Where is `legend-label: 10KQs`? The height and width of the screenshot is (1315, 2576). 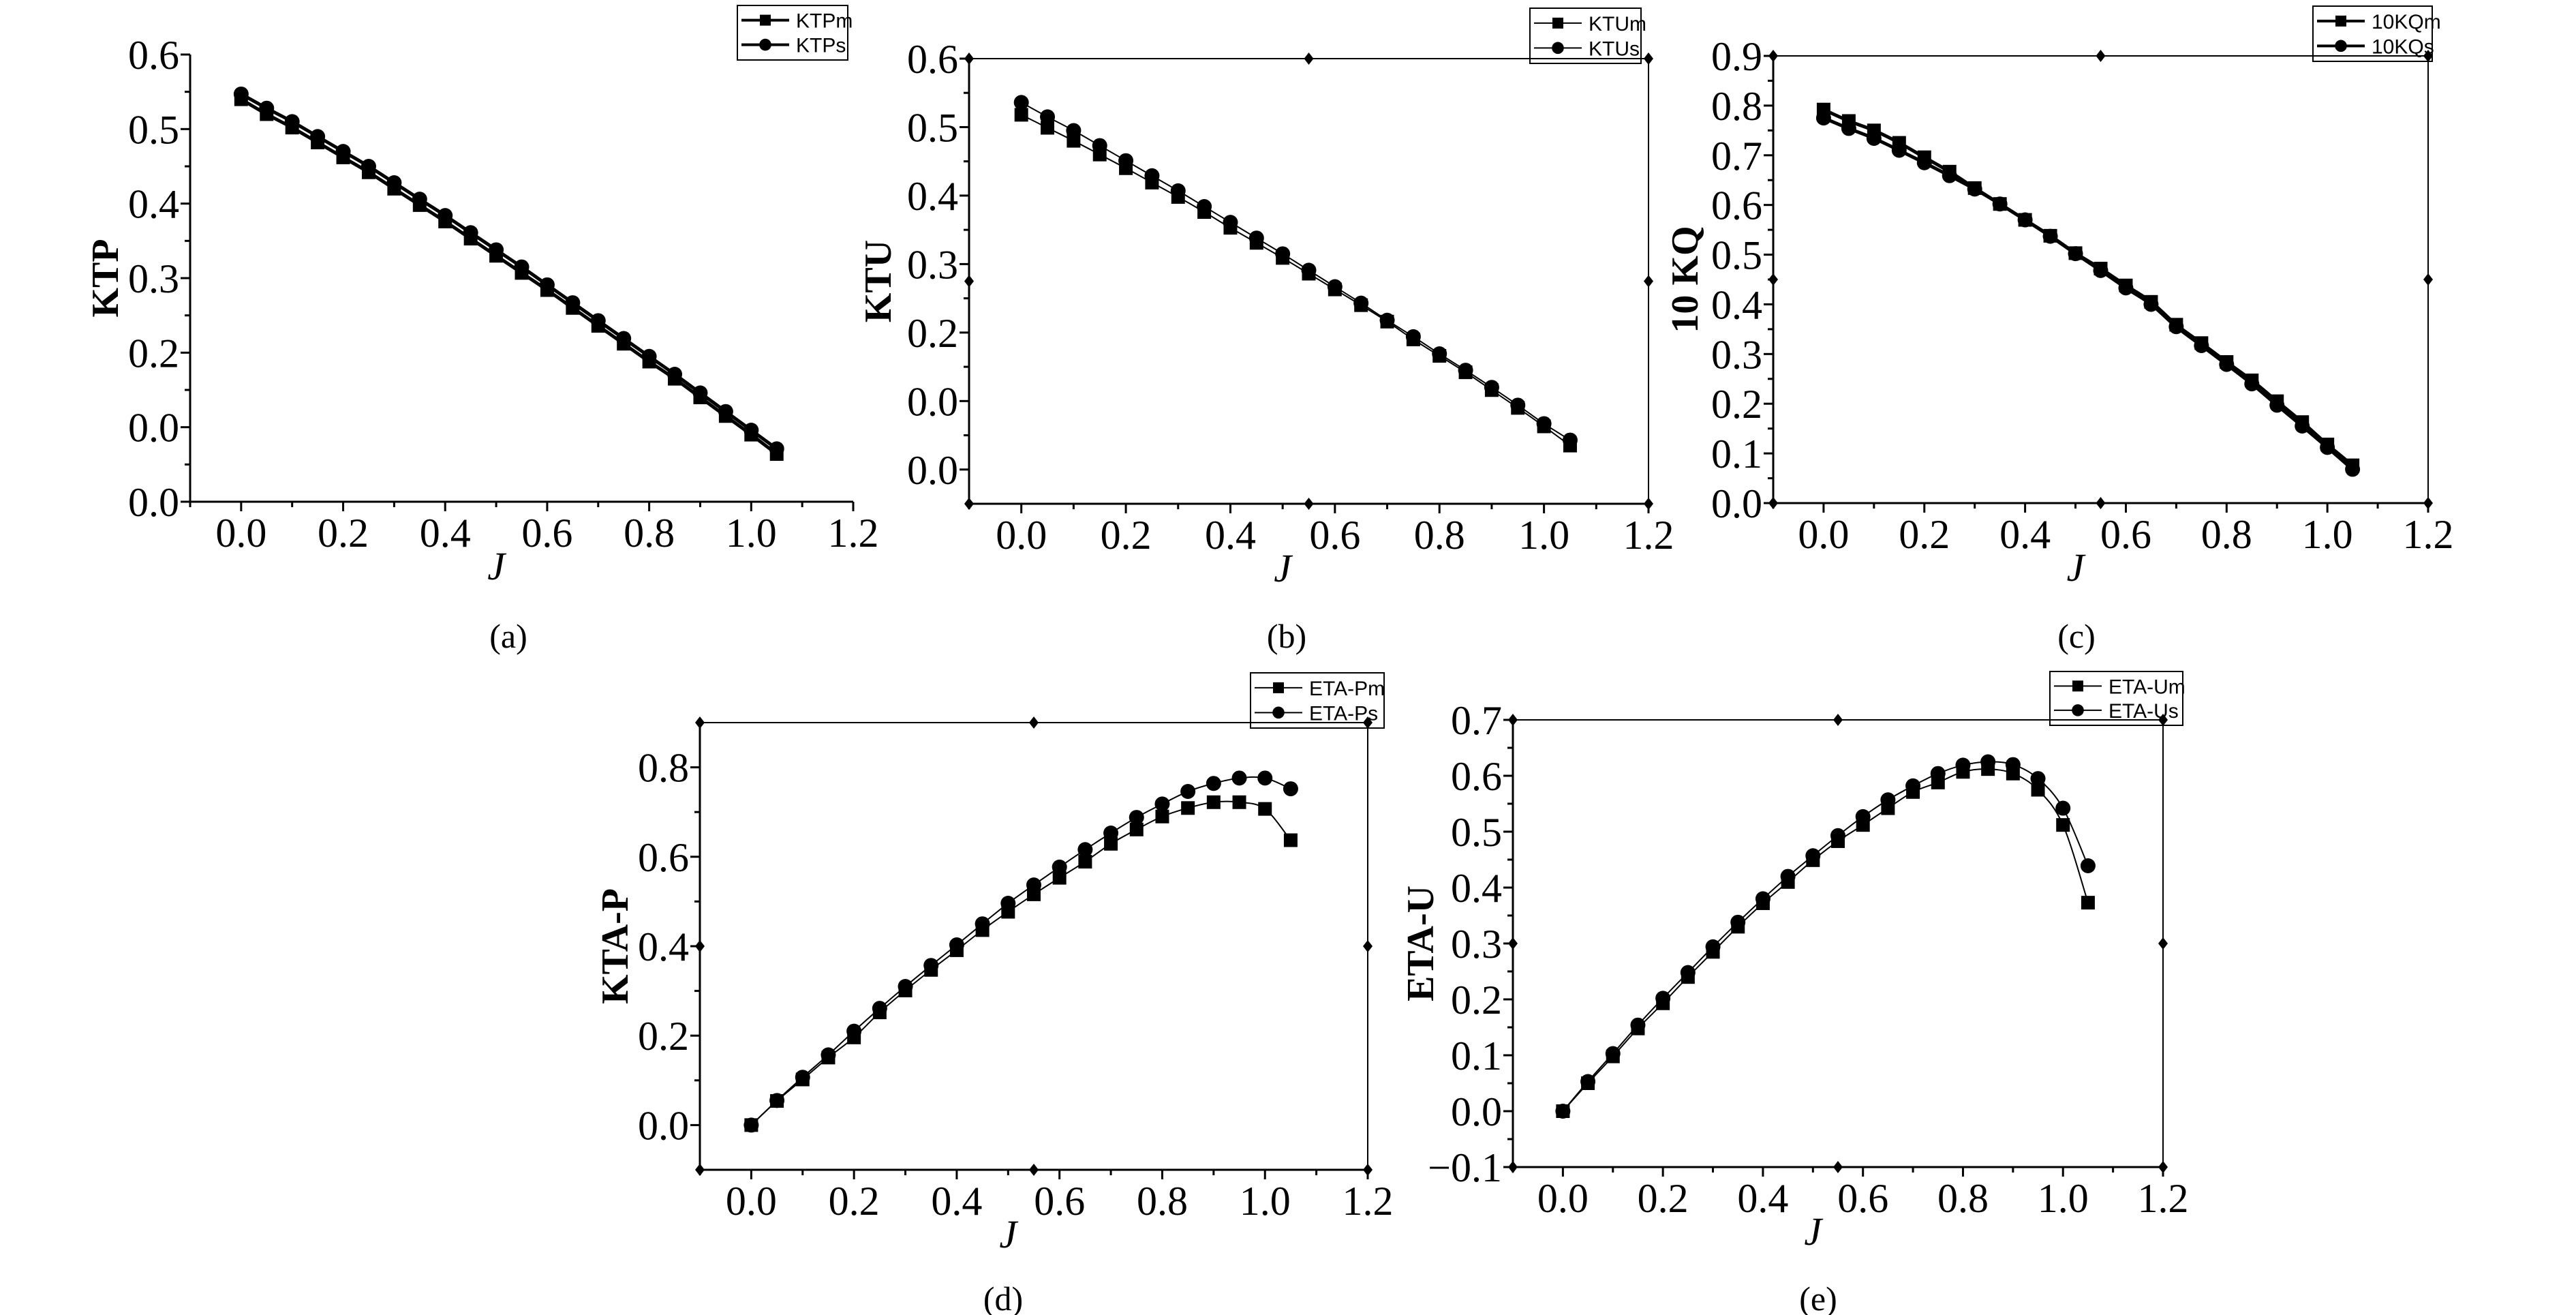
legend-label: 10KQs is located at coordinates (2403, 46).